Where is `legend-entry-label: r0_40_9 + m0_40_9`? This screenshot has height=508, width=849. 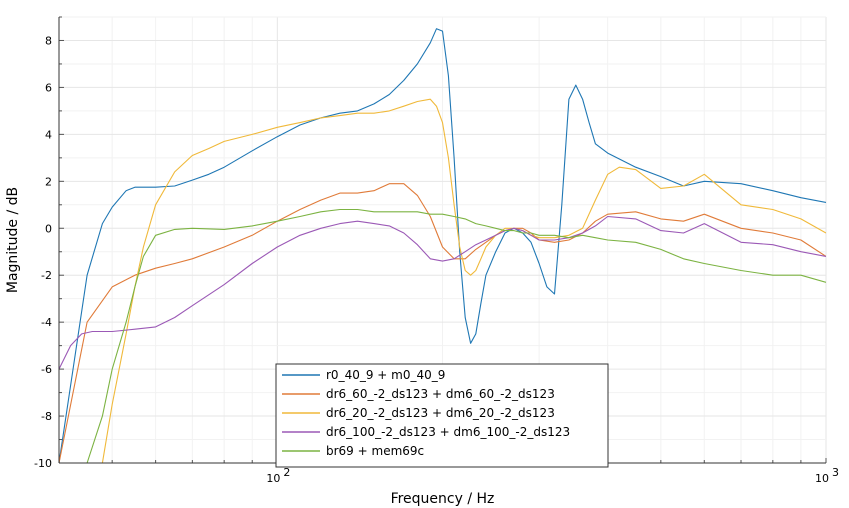
legend-entry-label: r0_40_9 + m0_40_9 is located at coordinates (385, 375).